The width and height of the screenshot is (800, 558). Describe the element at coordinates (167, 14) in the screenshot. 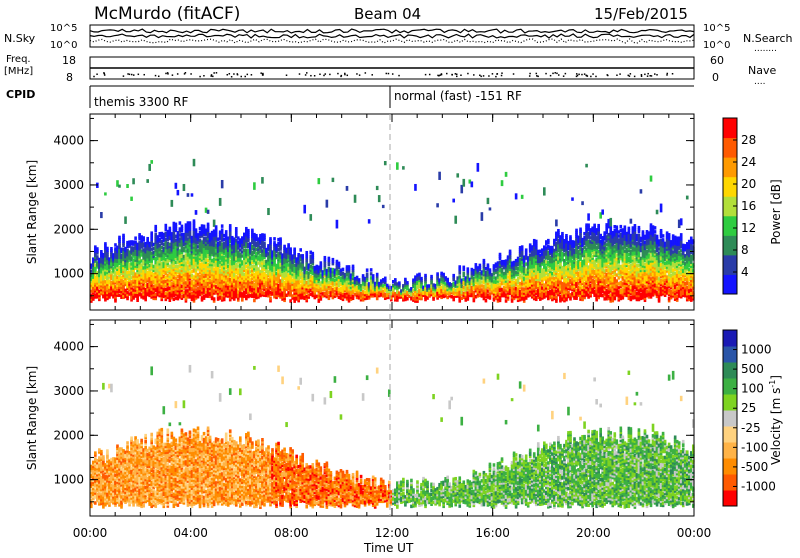

I see `station-title: McMurdo (fitACF)` at that location.